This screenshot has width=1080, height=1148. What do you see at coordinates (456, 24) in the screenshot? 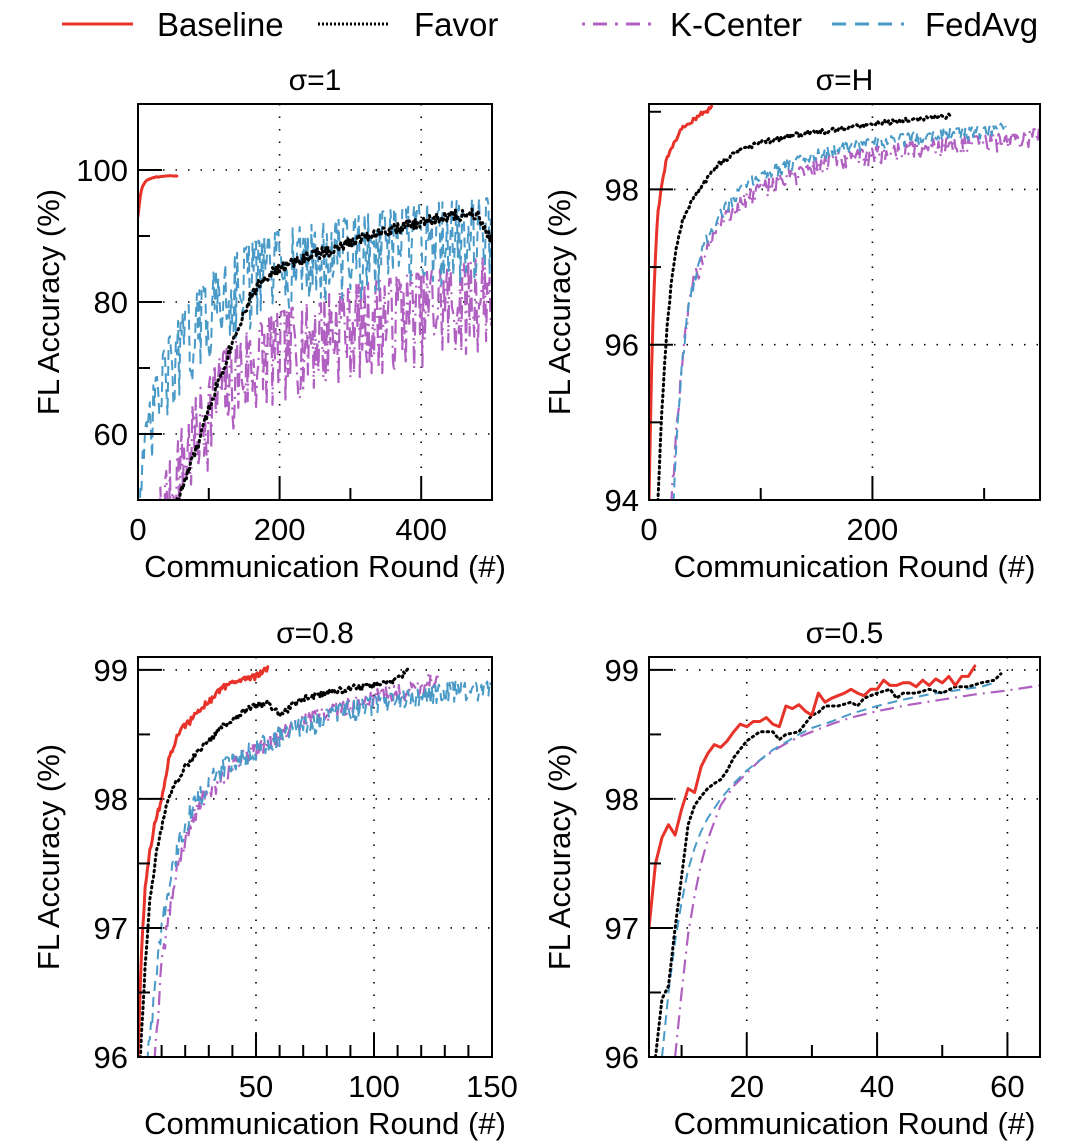
I see `legend-label-favor: Favor` at bounding box center [456, 24].